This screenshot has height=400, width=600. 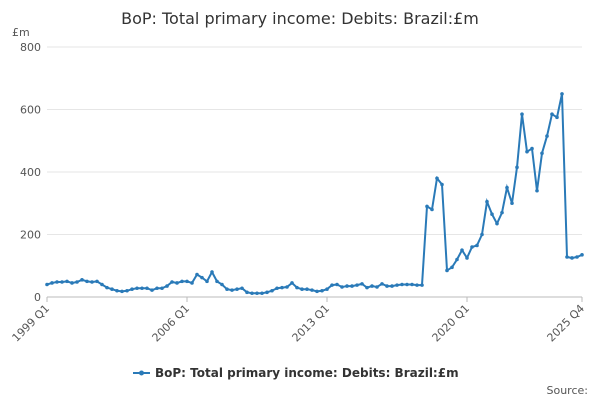 What do you see at coordinates (171, 323) in the screenshot?
I see `x-tick-label: 2006 Q1` at bounding box center [171, 323].